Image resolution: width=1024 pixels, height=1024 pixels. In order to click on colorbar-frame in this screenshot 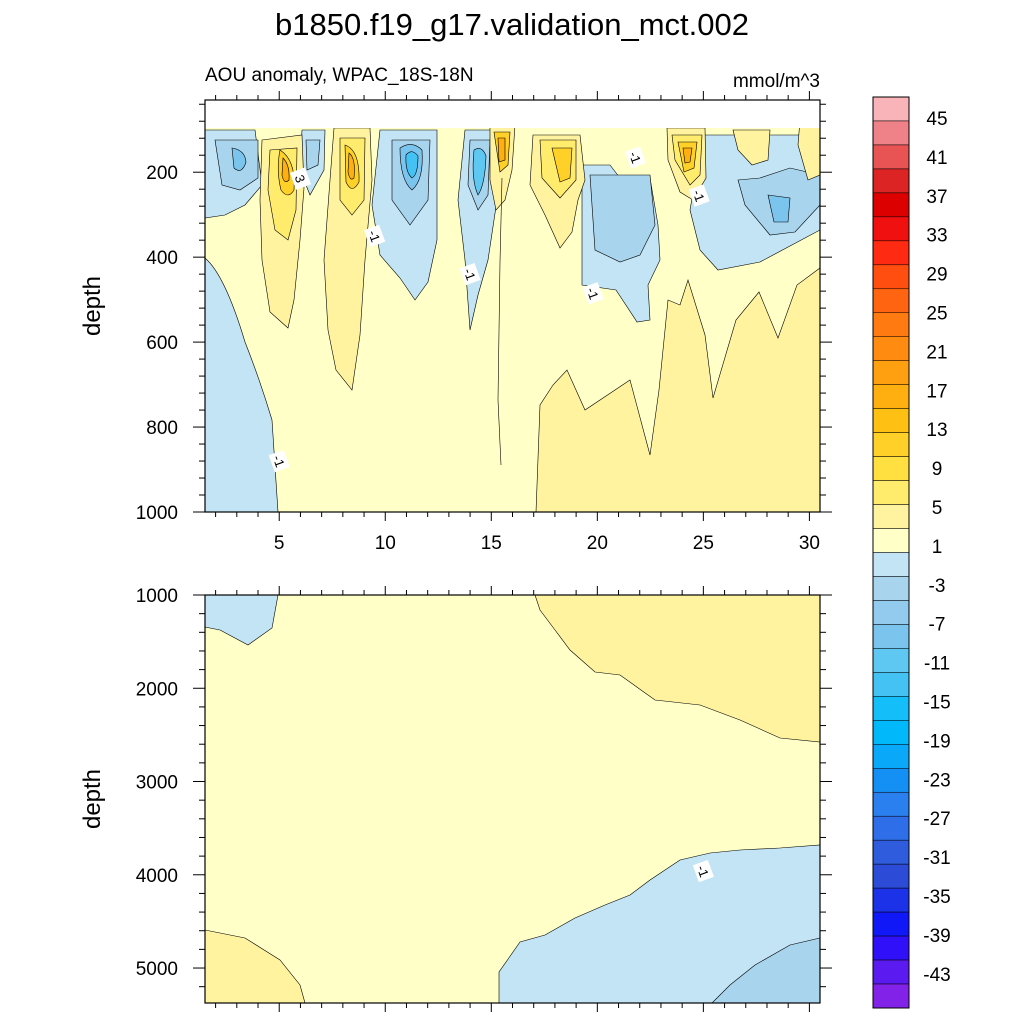, I will do `click(891, 552)`.